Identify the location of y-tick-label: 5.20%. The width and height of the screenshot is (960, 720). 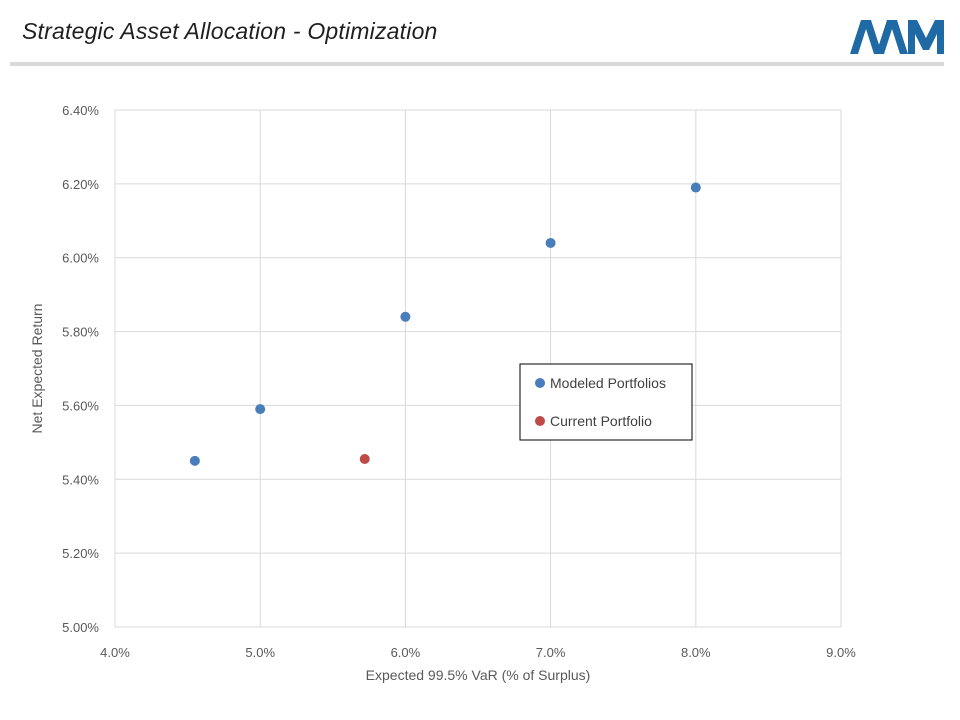
(80, 553).